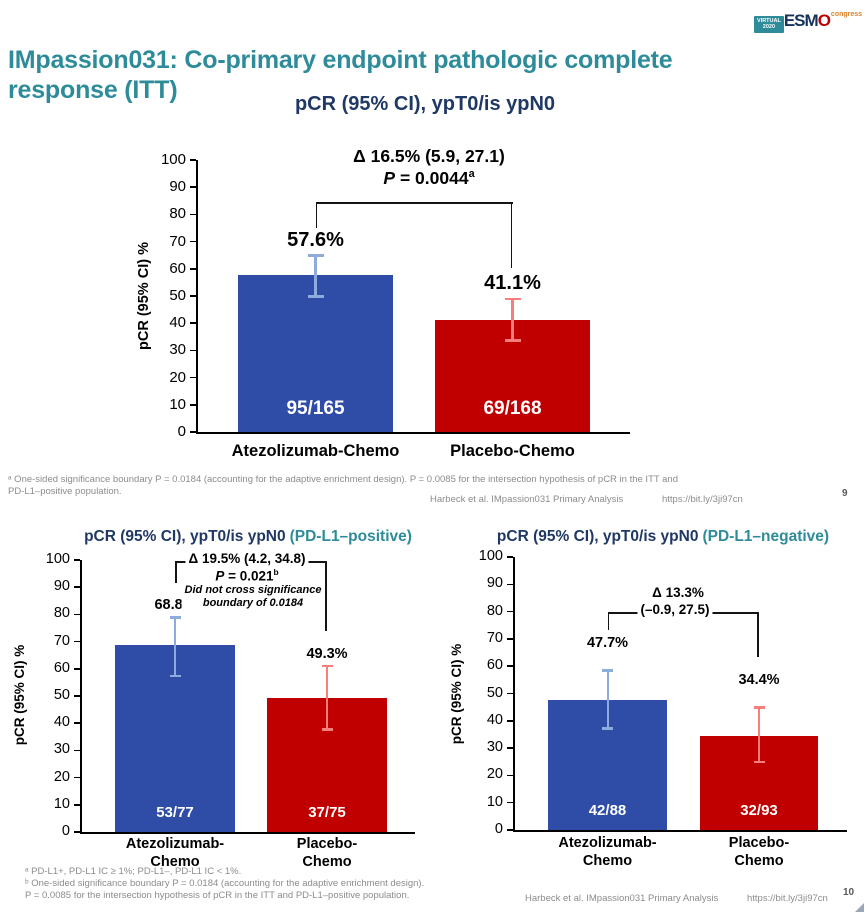  Describe the element at coordinates (607, 852) in the screenshot. I see `category-label: Atezolizumab- Chemo` at that location.